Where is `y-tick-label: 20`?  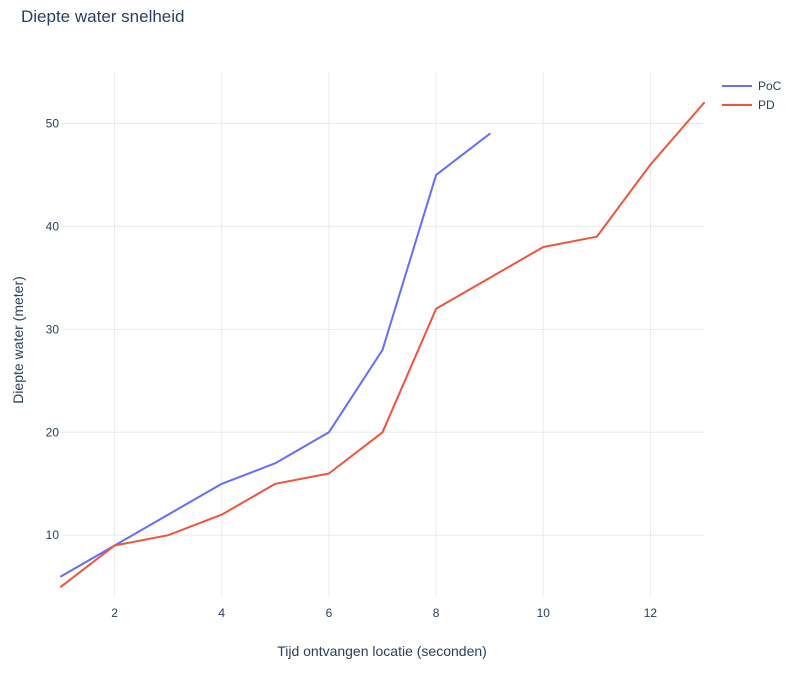 y-tick-label: 20 is located at coordinates (53, 432).